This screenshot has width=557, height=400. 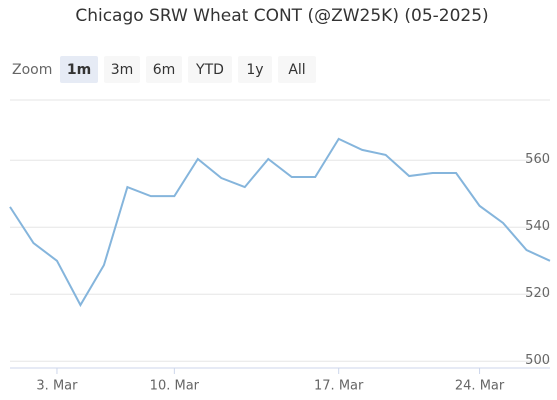 I want to click on zoom-button-label: 1y, so click(x=254, y=70).